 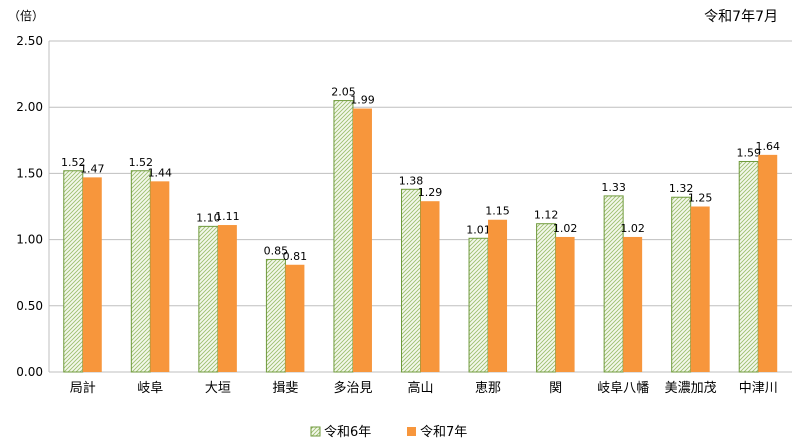 What do you see at coordinates (430, 192) in the screenshot?
I see `data-label: 1.29` at bounding box center [430, 192].